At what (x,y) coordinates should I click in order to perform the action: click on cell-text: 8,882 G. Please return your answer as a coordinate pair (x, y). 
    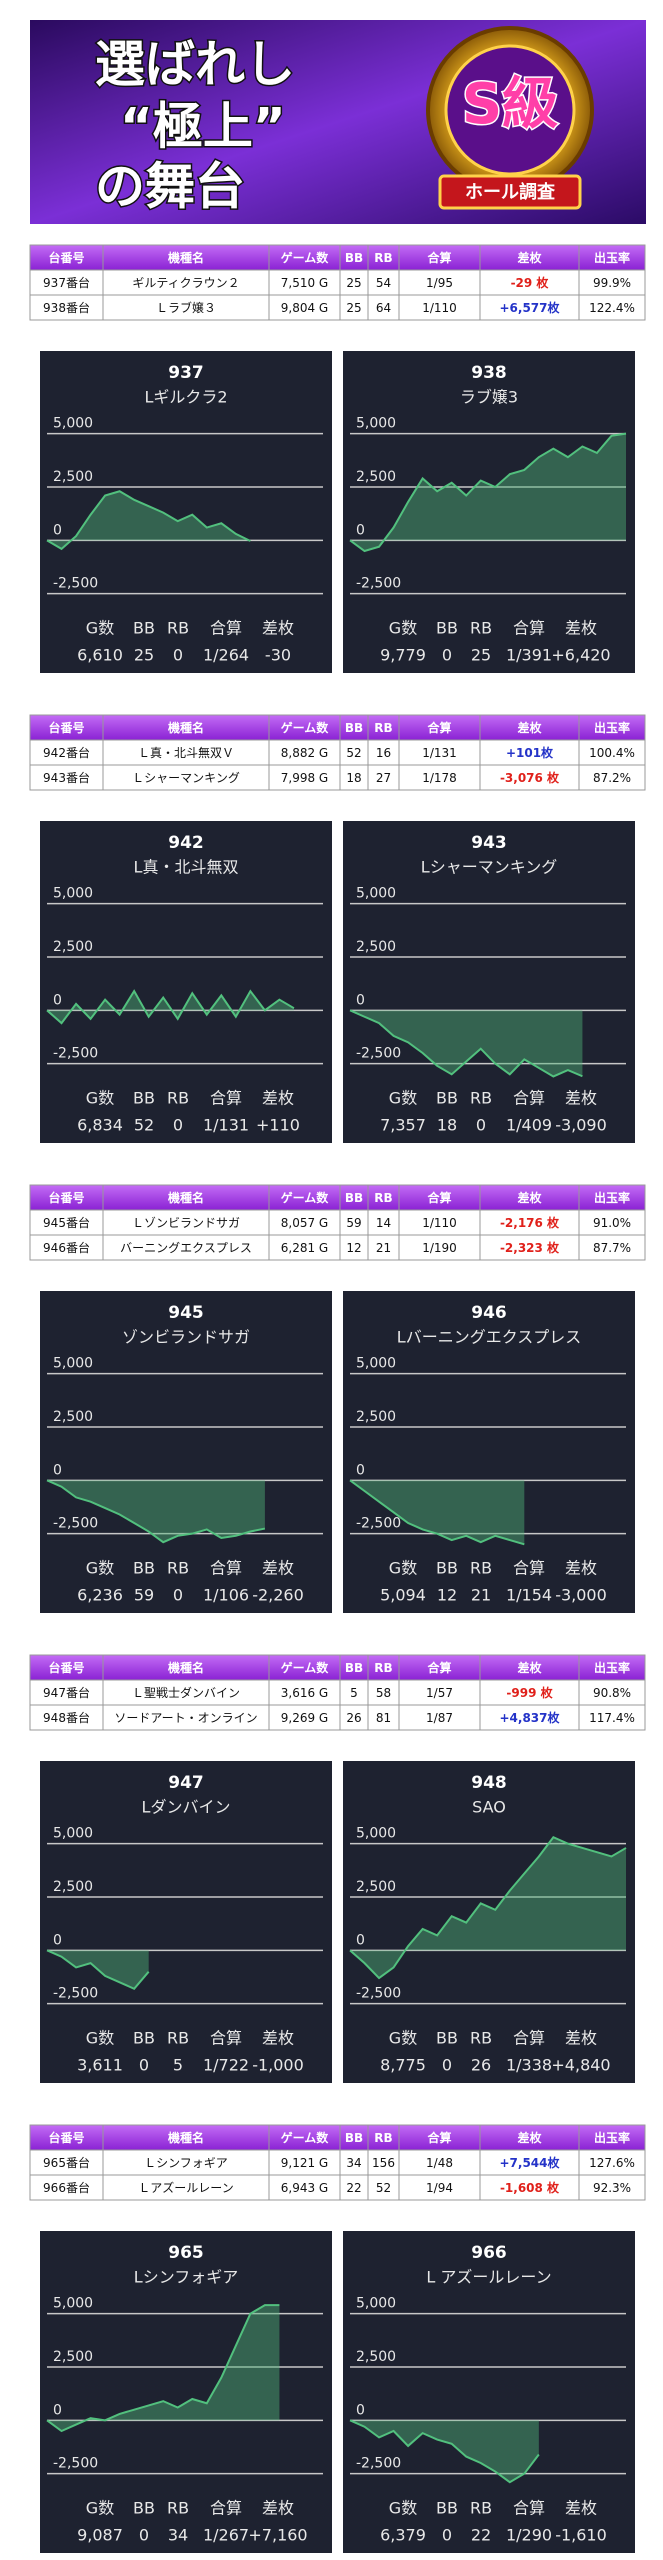
    Looking at the image, I should click on (304, 753).